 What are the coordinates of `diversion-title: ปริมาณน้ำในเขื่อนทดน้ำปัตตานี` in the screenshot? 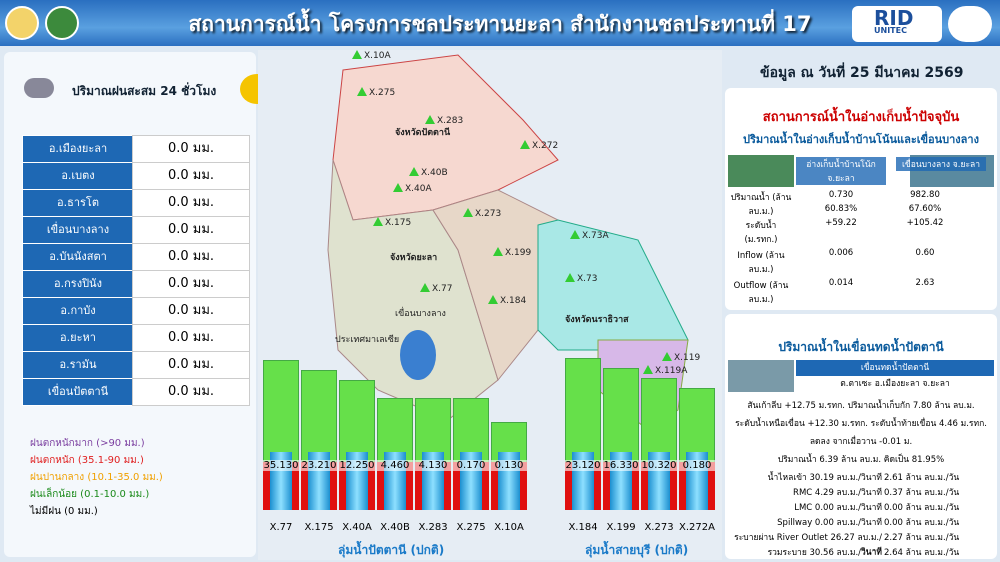 It's located at (861, 347).